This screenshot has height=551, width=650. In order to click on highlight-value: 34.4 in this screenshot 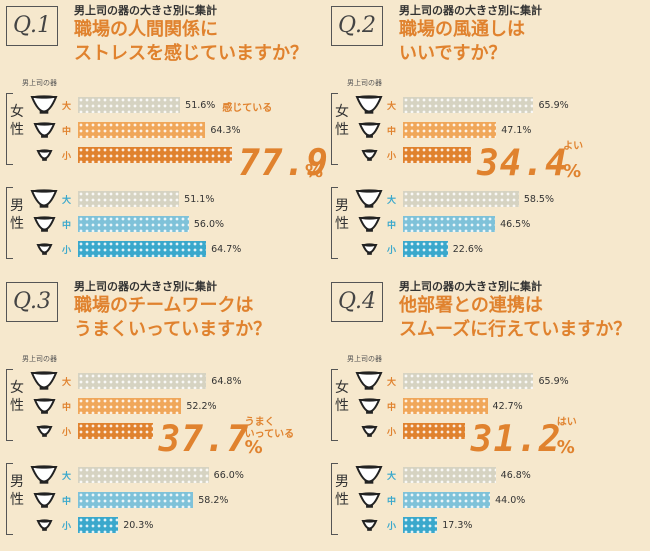, I will do `click(522, 163)`.